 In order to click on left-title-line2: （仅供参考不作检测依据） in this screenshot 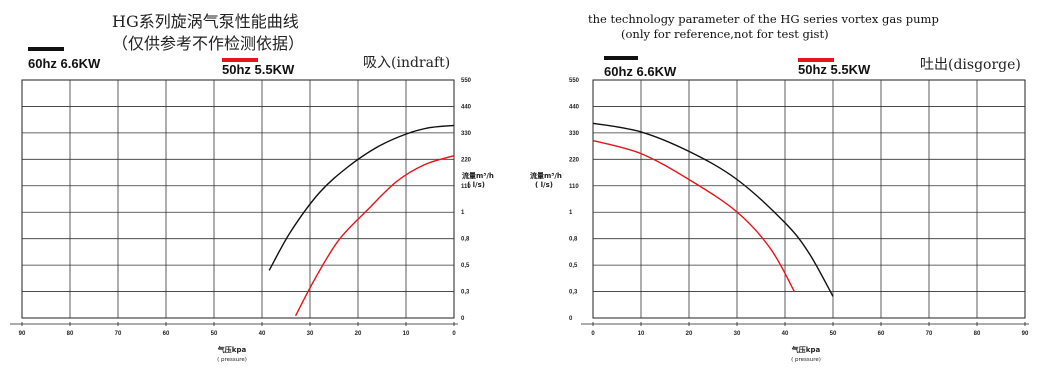, I will do `click(208, 43)`.